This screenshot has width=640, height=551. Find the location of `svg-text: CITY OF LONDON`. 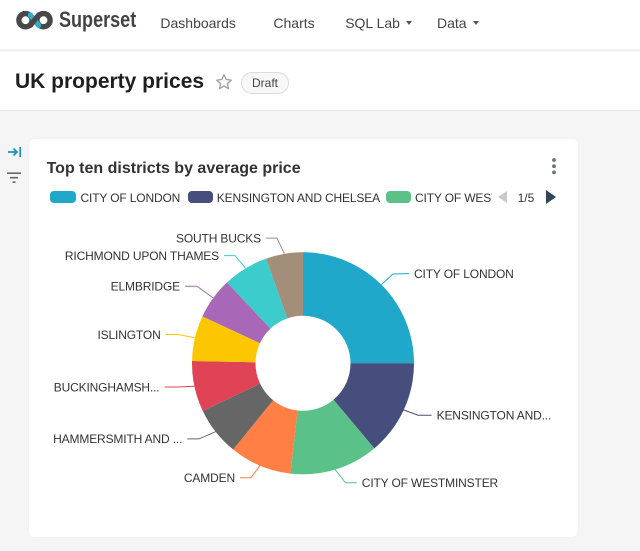

svg-text: CITY OF LONDON is located at coordinates (464, 274).